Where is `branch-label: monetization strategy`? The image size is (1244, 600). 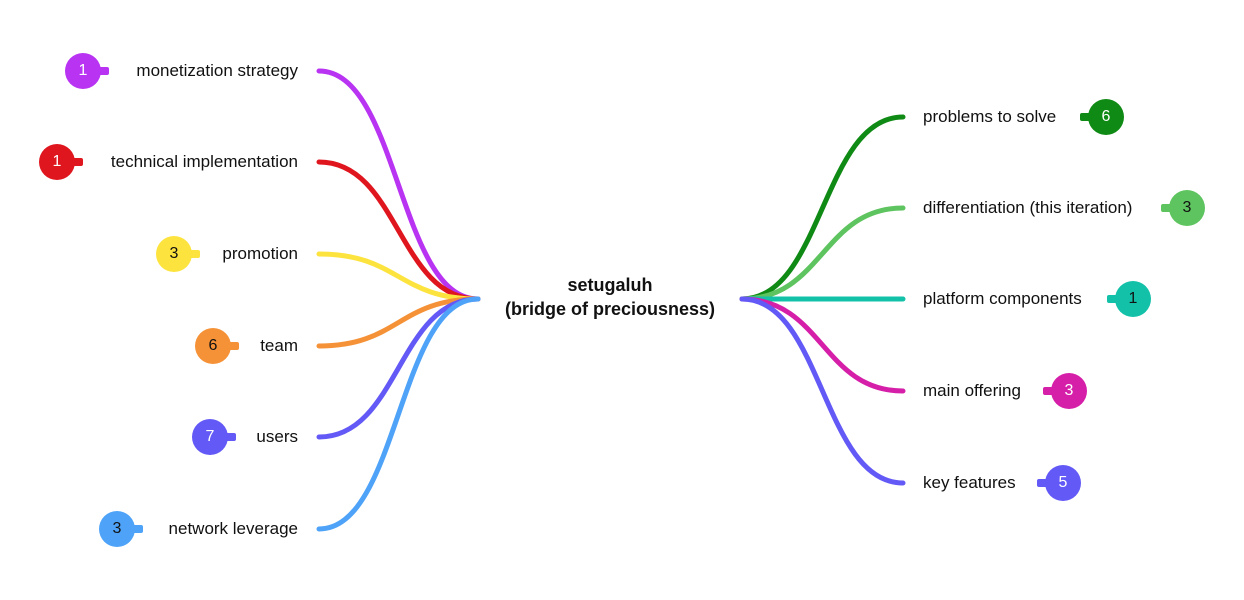 branch-label: monetization strategy is located at coordinates (217, 70).